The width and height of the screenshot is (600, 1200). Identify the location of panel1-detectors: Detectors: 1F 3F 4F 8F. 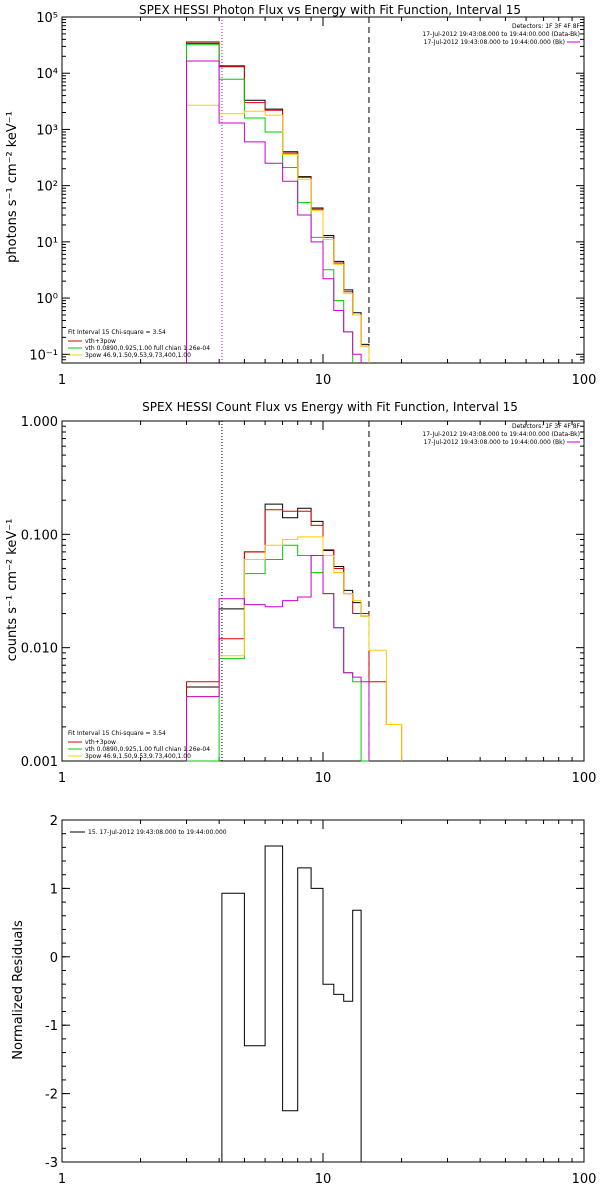
(546, 26).